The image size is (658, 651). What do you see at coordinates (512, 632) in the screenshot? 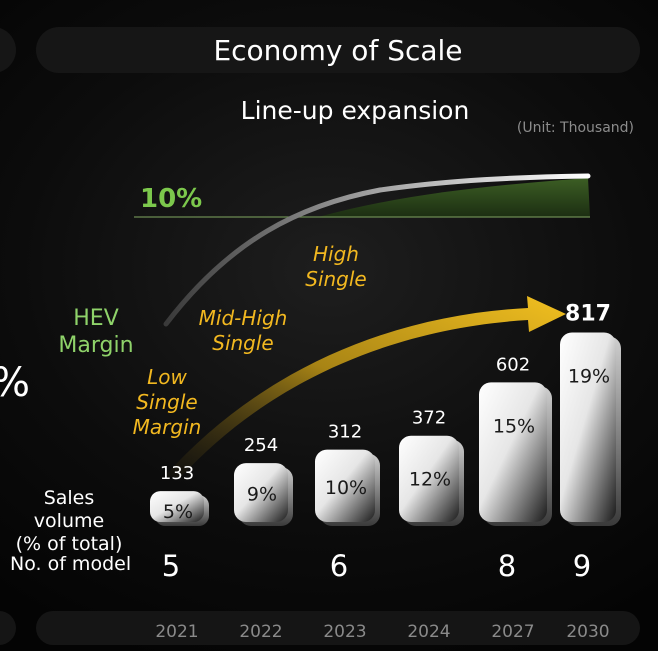
I see `year-tick-label: 2027` at bounding box center [512, 632].